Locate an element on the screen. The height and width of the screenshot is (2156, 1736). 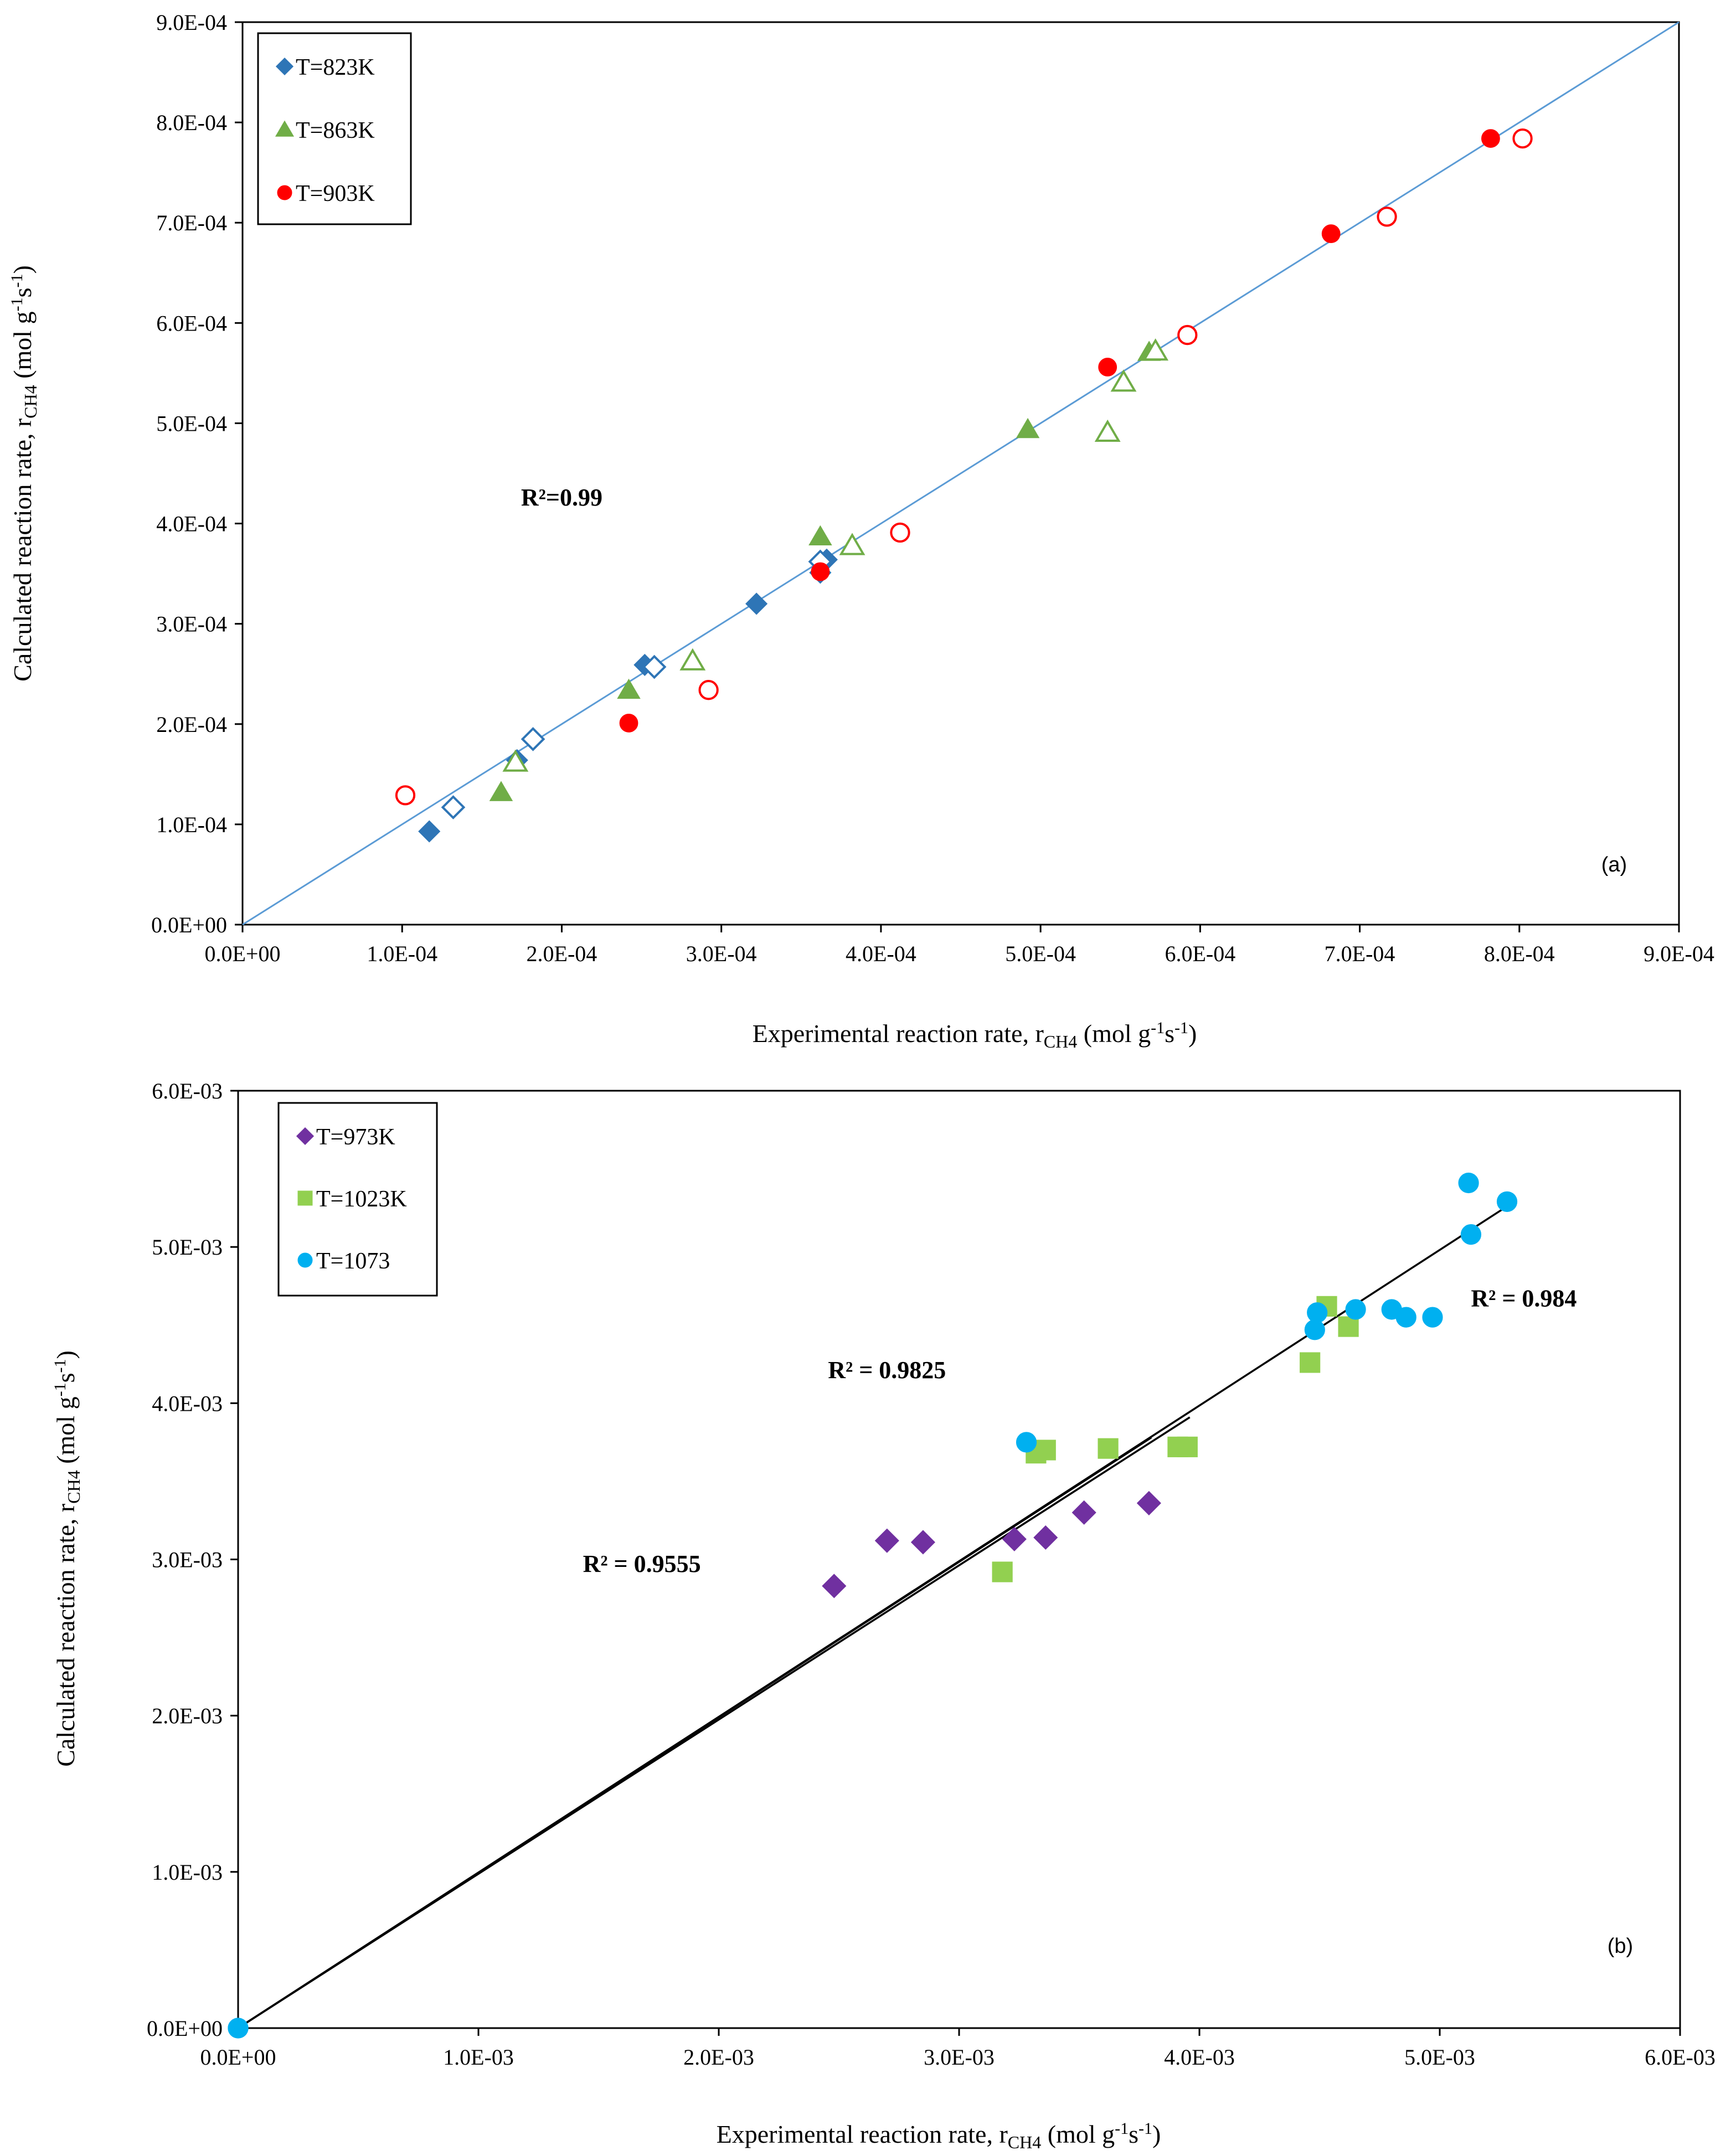
y-tick-label: 1.0E-04 is located at coordinates (191, 824).